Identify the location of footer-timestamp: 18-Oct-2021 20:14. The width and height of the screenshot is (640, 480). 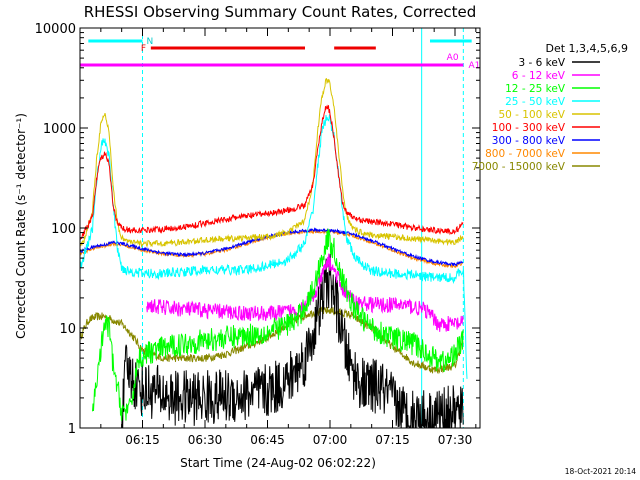
(600, 471).